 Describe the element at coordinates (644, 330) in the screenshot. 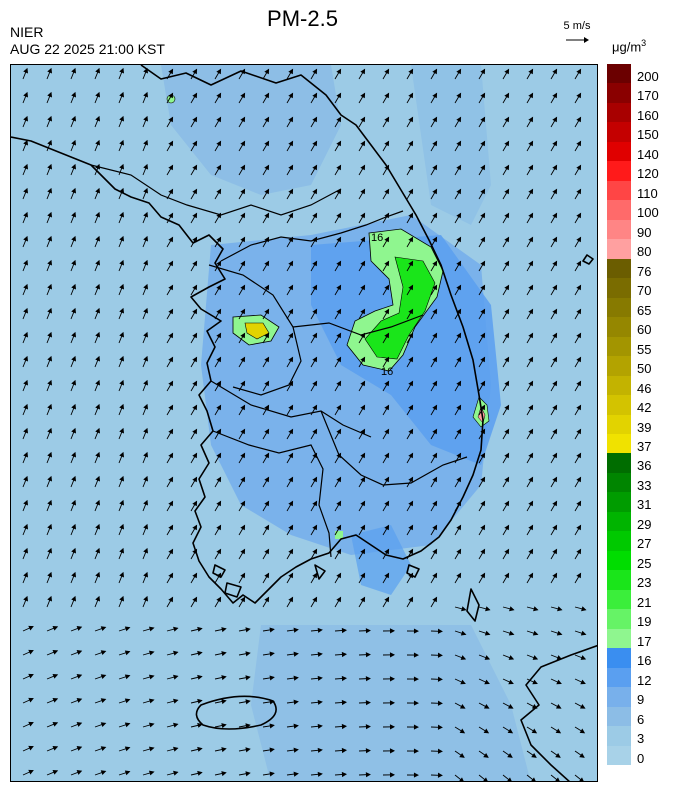

I see `legend-tick-label: 60` at that location.